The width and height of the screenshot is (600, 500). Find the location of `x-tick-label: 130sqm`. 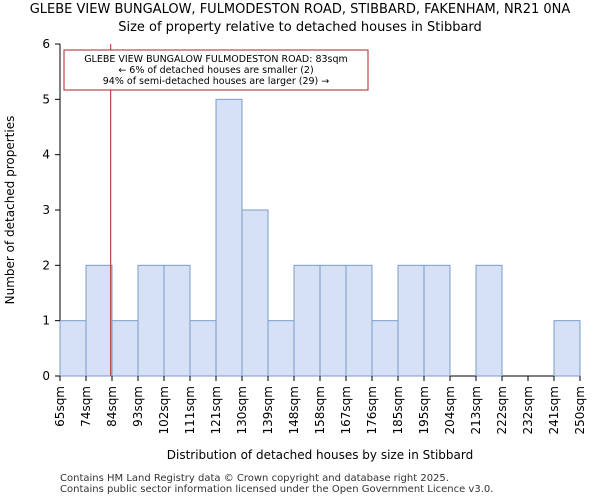

x-tick-label: 130sqm is located at coordinates (242, 410).